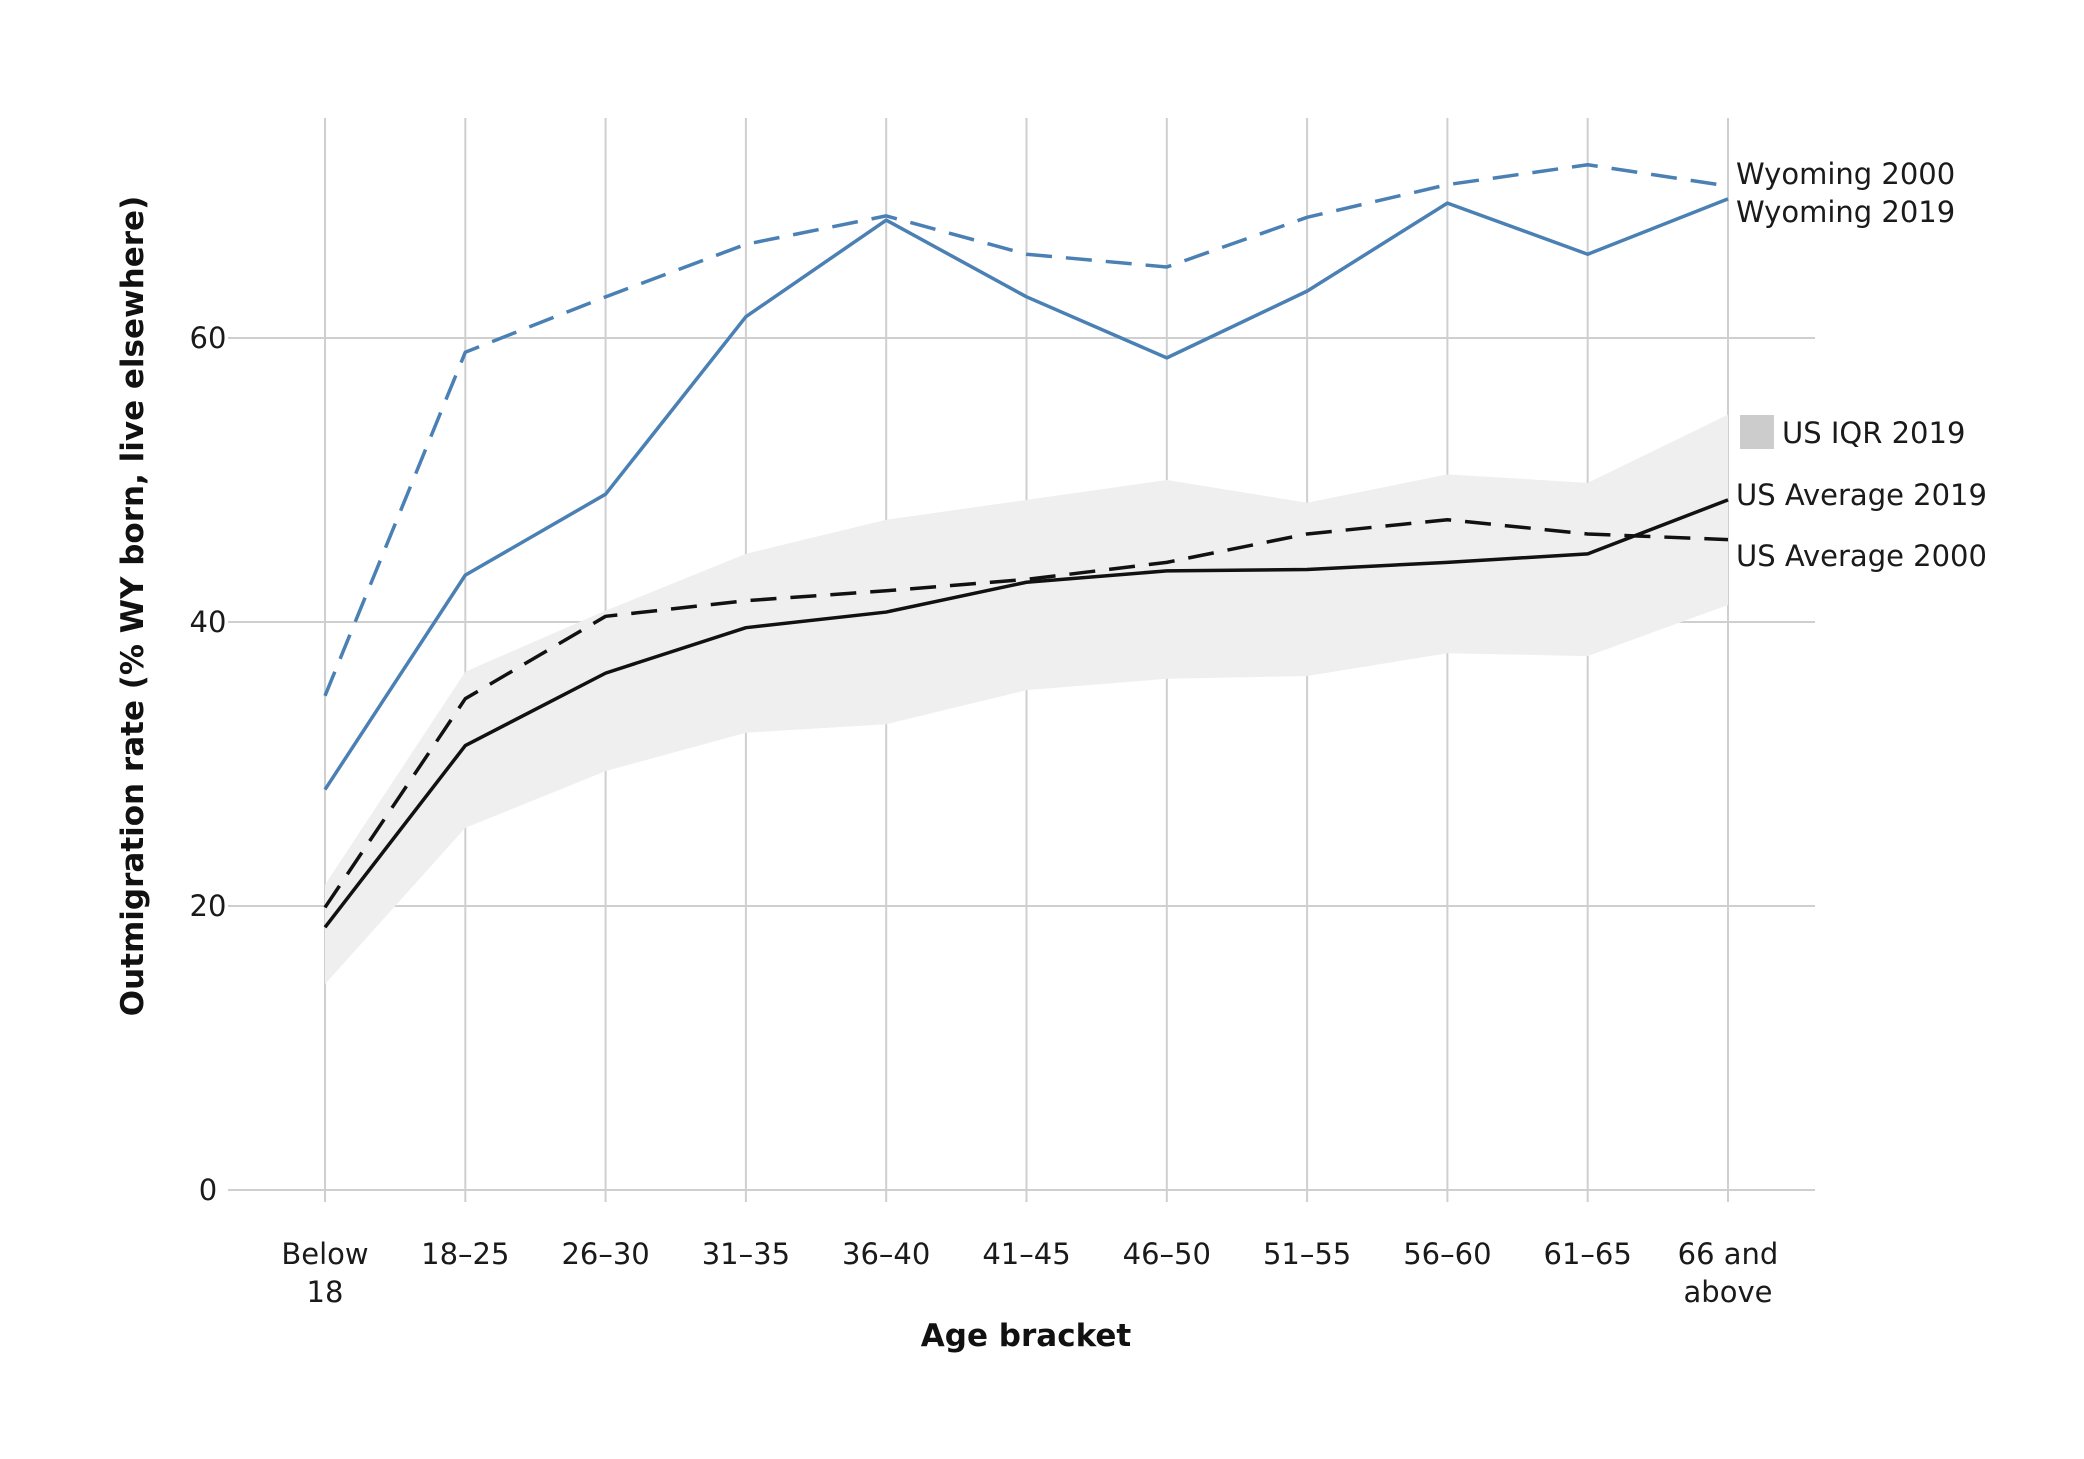  Describe the element at coordinates (1167, 1254) in the screenshot. I see `x-tick-label: 46–50` at that location.